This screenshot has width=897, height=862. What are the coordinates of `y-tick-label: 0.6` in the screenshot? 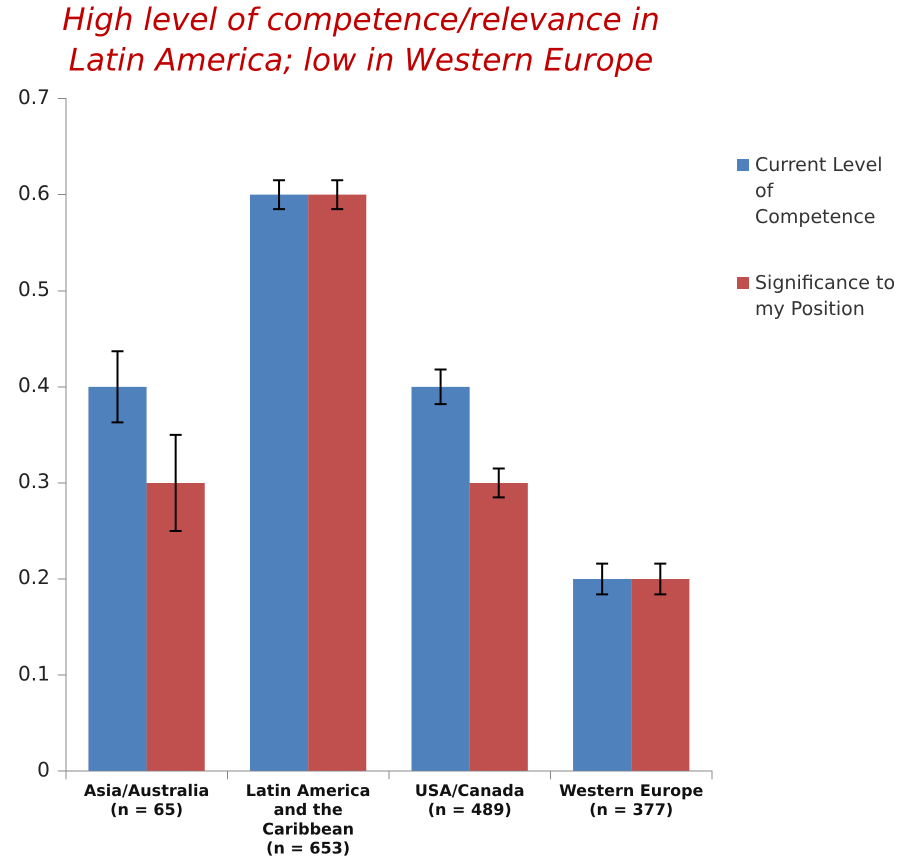 It's located at (34, 192).